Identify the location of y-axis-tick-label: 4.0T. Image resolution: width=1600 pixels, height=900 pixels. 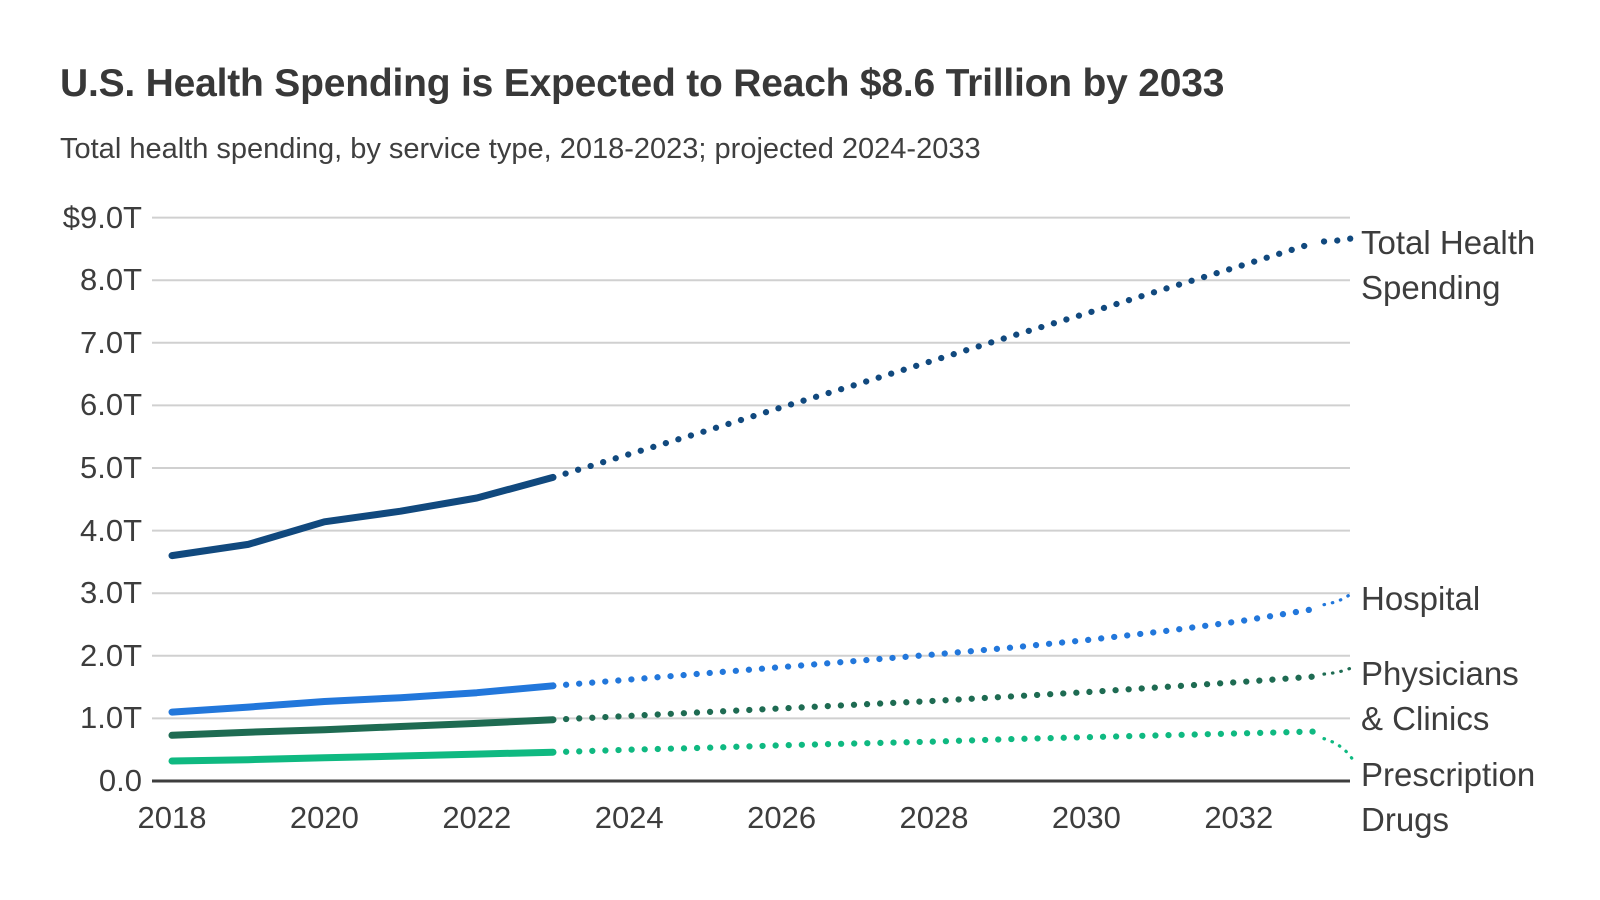
(110, 530).